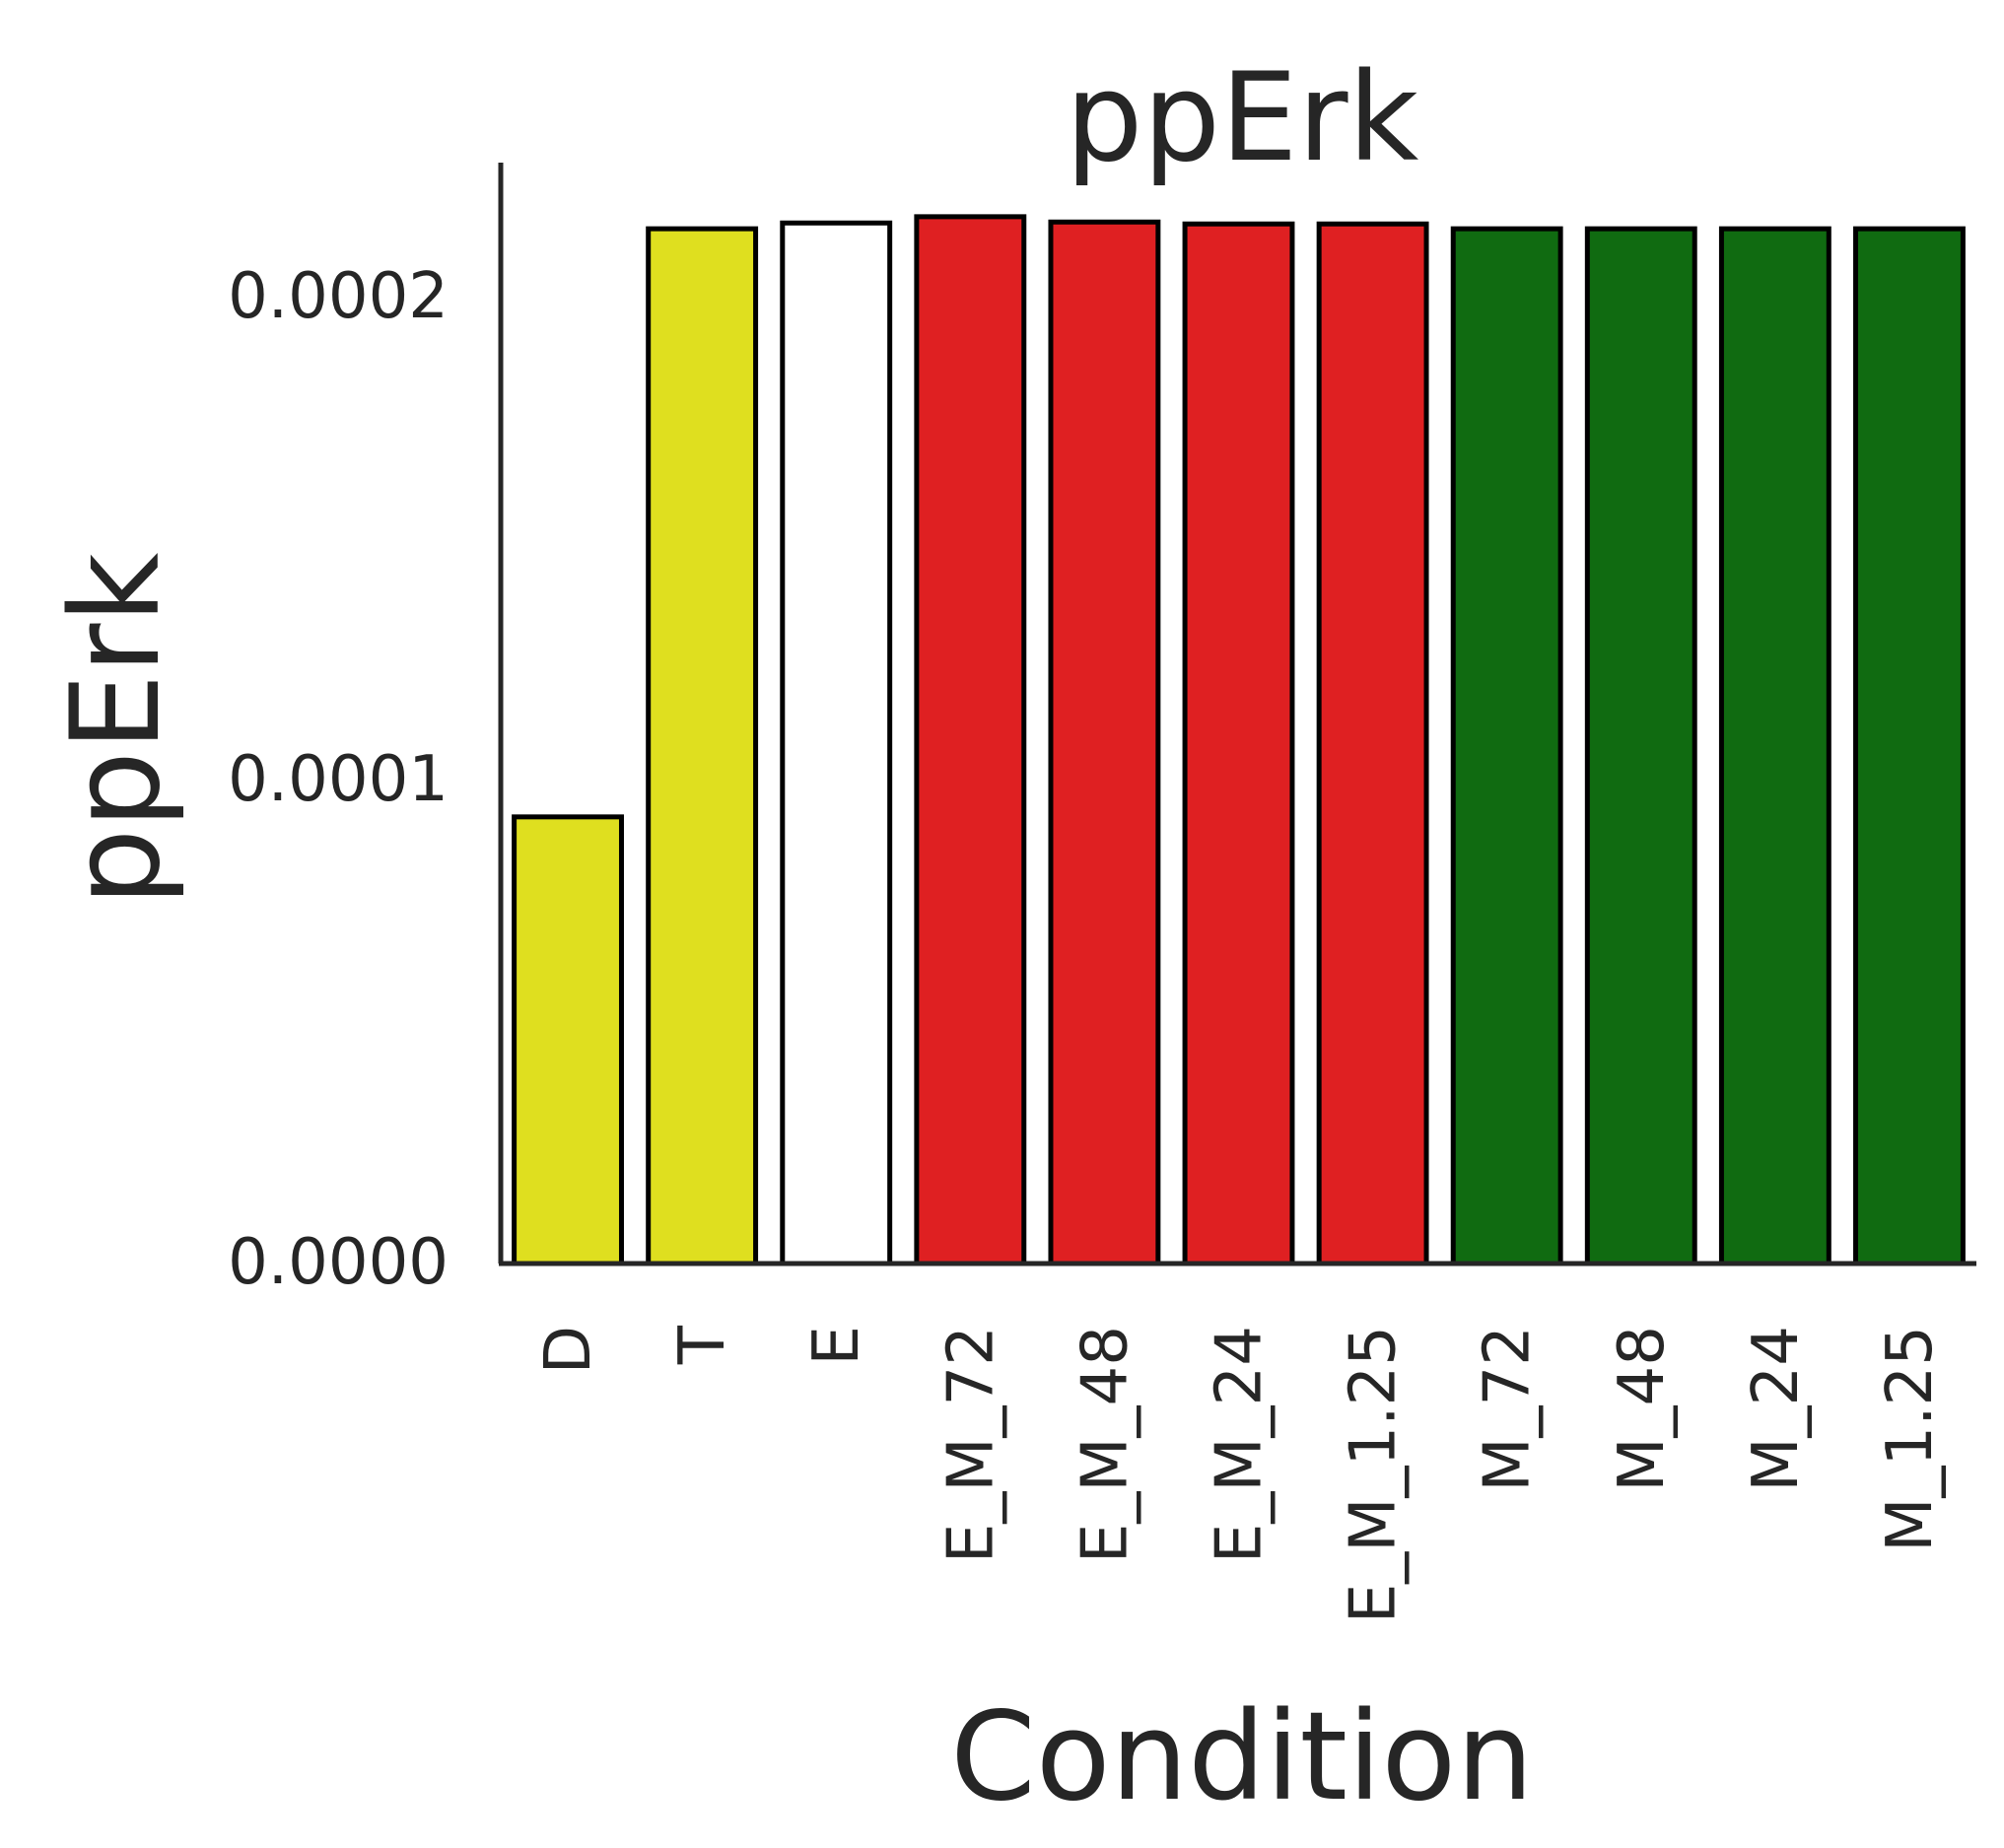 Image resolution: width=2004 pixels, height=1848 pixels. I want to click on bar-e, so click(836, 743).